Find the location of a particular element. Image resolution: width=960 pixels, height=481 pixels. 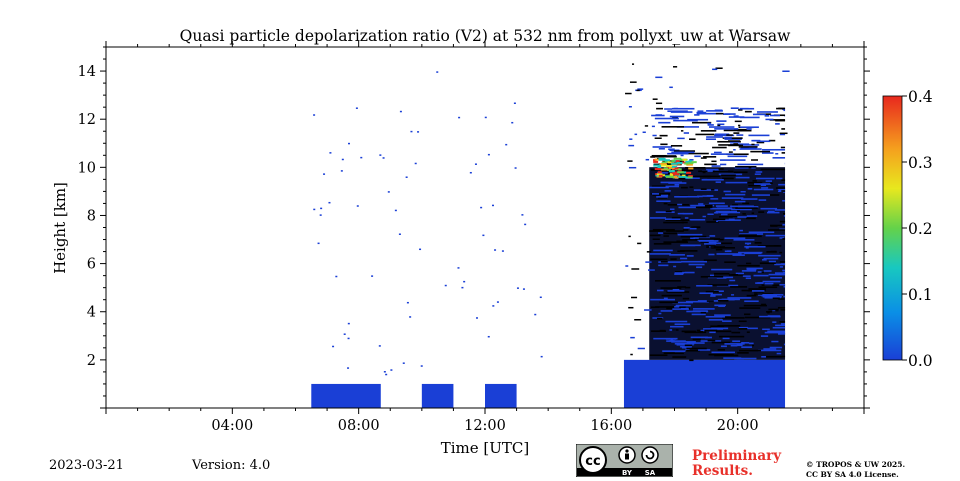

x-tick-label: 20:00 is located at coordinates (738, 426).